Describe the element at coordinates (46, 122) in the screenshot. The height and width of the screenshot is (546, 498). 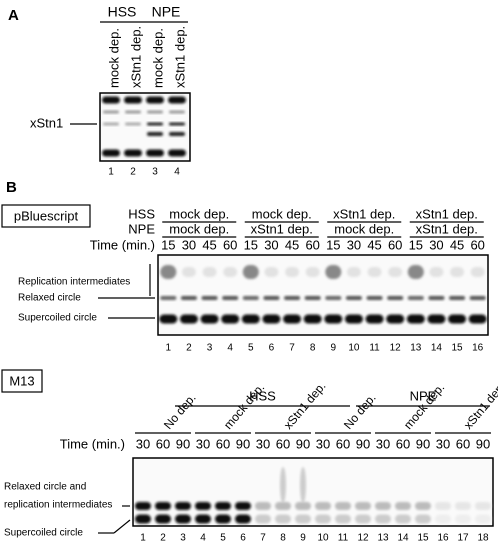
I see `band-label: xStn1` at that location.